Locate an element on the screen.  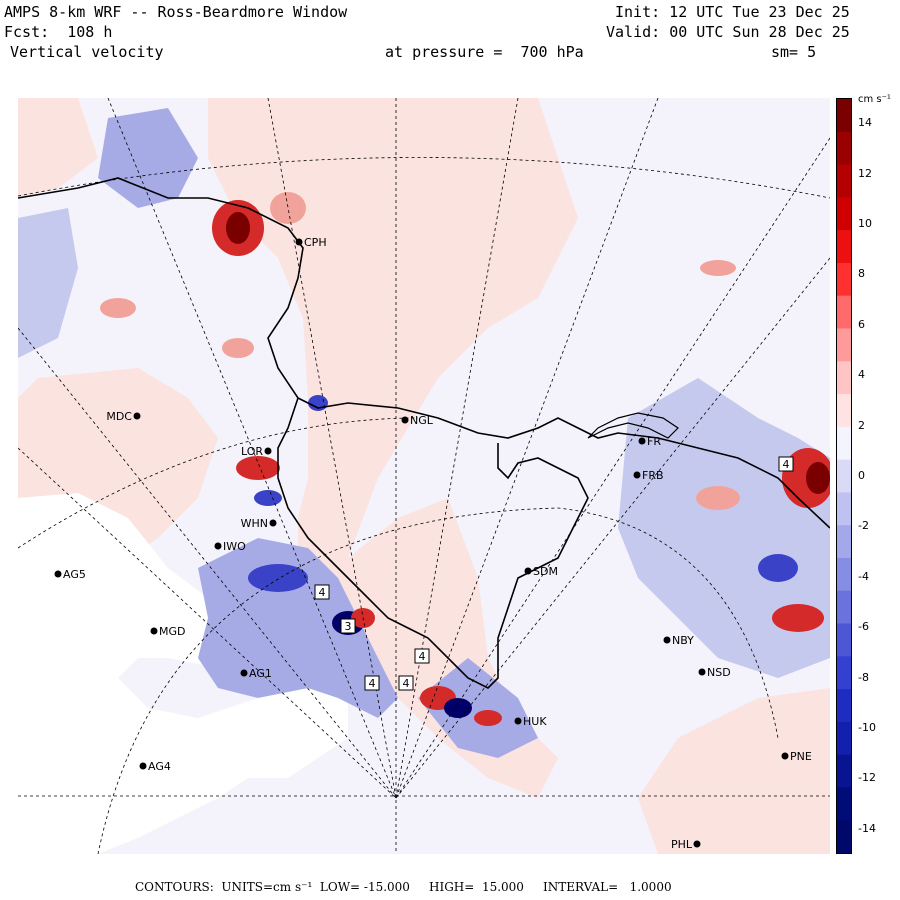
station-label-whn: WHN is located at coordinates (254, 523).